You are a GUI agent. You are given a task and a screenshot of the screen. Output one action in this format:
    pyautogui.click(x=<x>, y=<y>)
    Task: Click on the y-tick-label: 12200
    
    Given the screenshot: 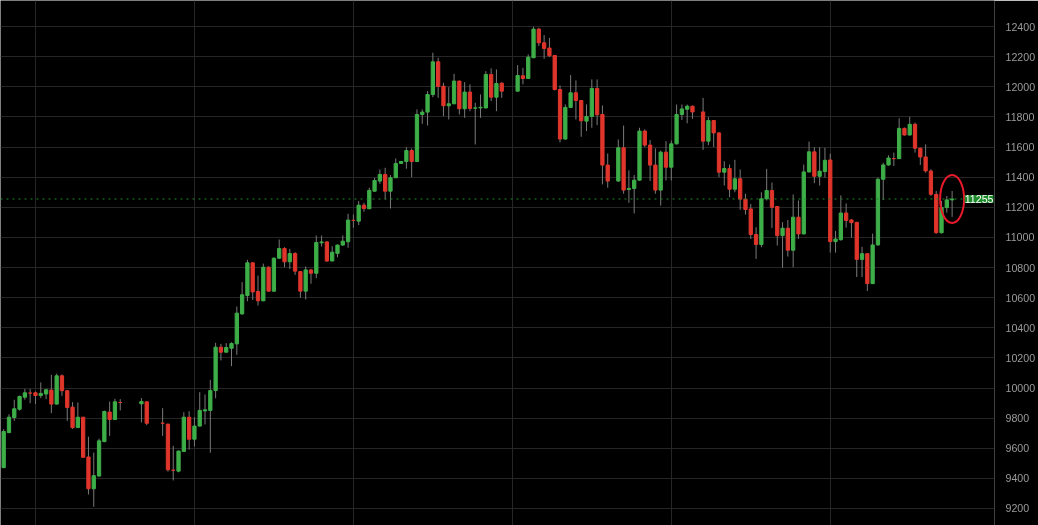 What is the action you would take?
    pyautogui.click(x=1020, y=56)
    